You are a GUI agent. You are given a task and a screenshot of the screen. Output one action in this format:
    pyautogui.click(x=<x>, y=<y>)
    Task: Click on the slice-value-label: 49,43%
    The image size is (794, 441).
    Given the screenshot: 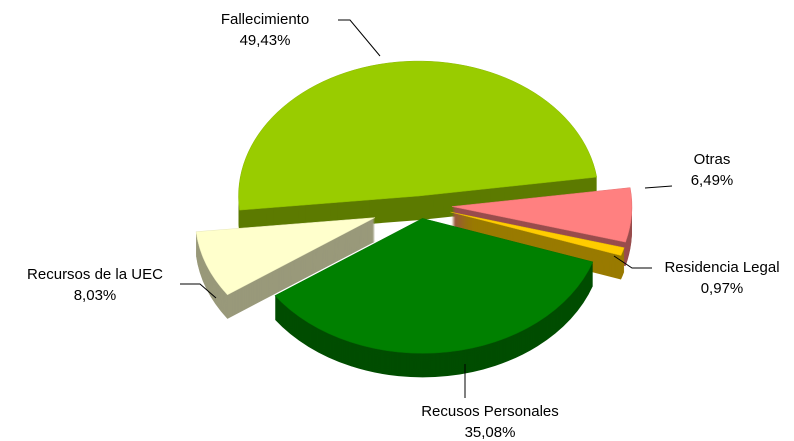 What is the action you would take?
    pyautogui.click(x=265, y=40)
    